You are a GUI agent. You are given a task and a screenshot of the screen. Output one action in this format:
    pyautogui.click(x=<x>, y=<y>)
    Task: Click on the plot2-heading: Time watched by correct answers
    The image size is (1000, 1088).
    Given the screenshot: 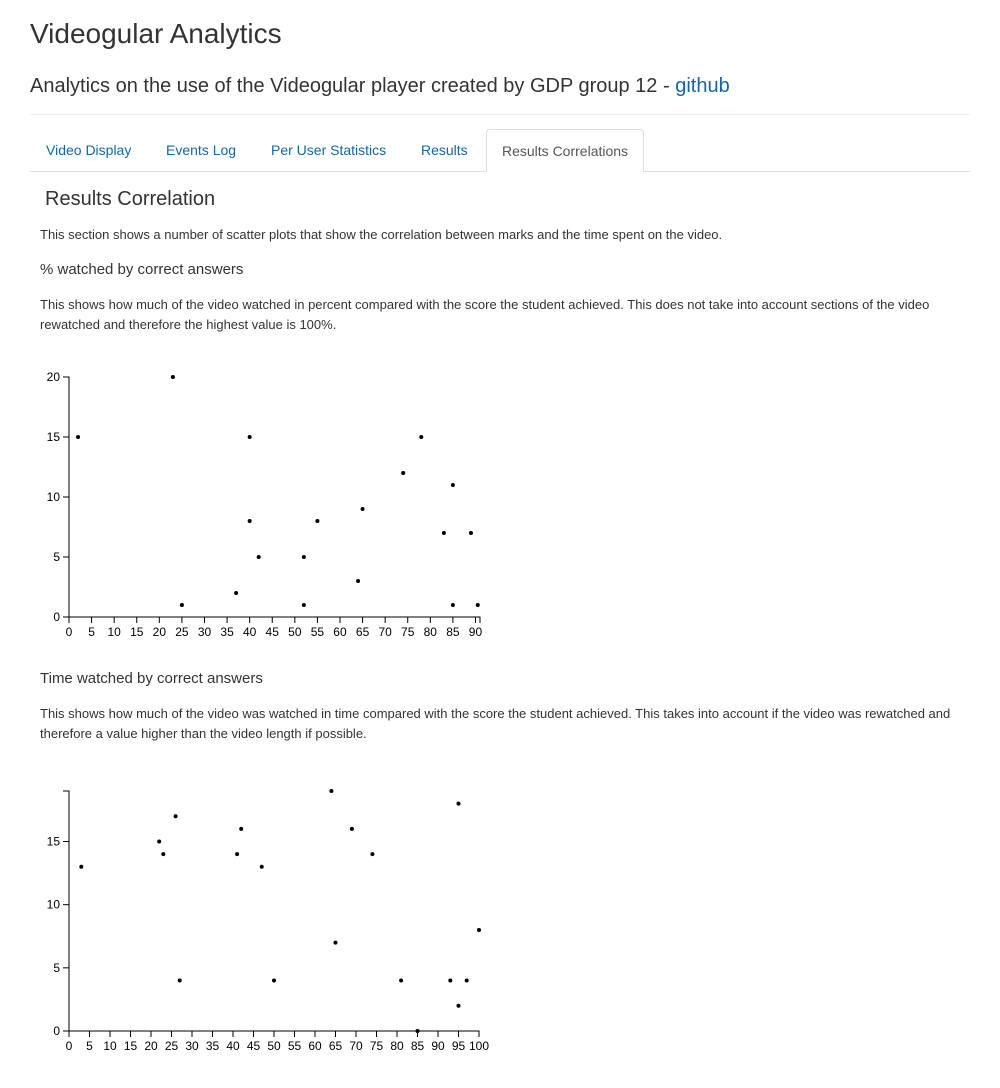 What is the action you would take?
    pyautogui.click(x=151, y=678)
    